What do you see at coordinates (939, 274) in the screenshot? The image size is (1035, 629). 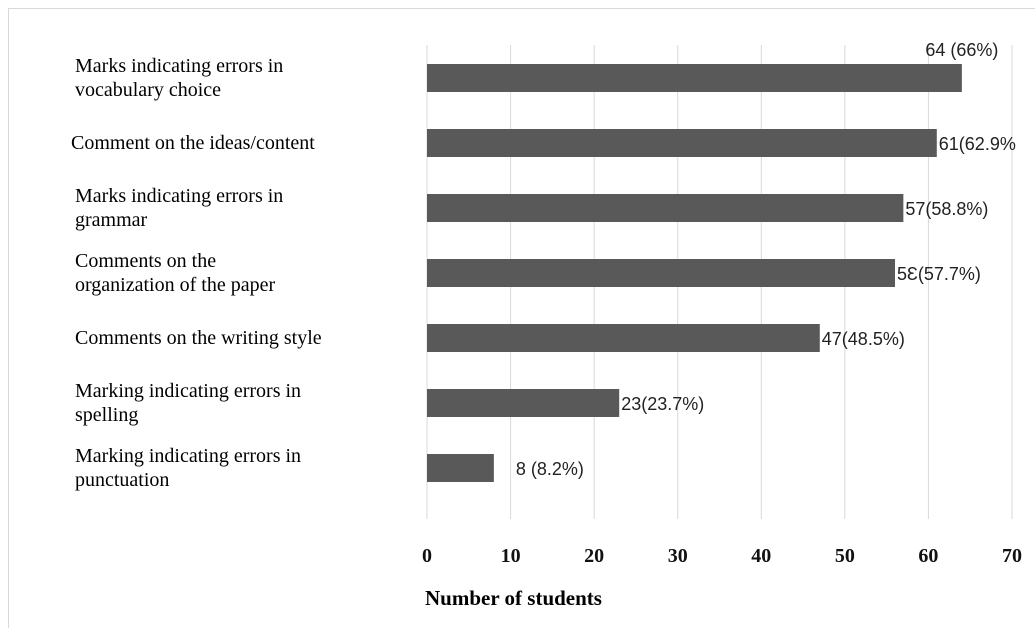 I see `data-label: 5Ɛ(57.7%)` at bounding box center [939, 274].